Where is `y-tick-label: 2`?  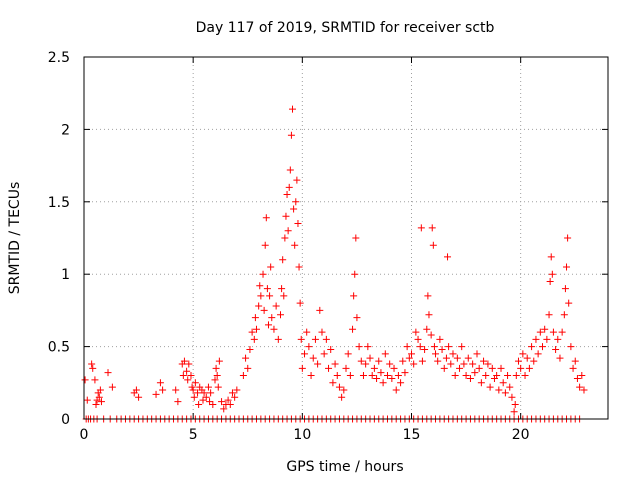
y-tick-label: 2 is located at coordinates (65, 130).